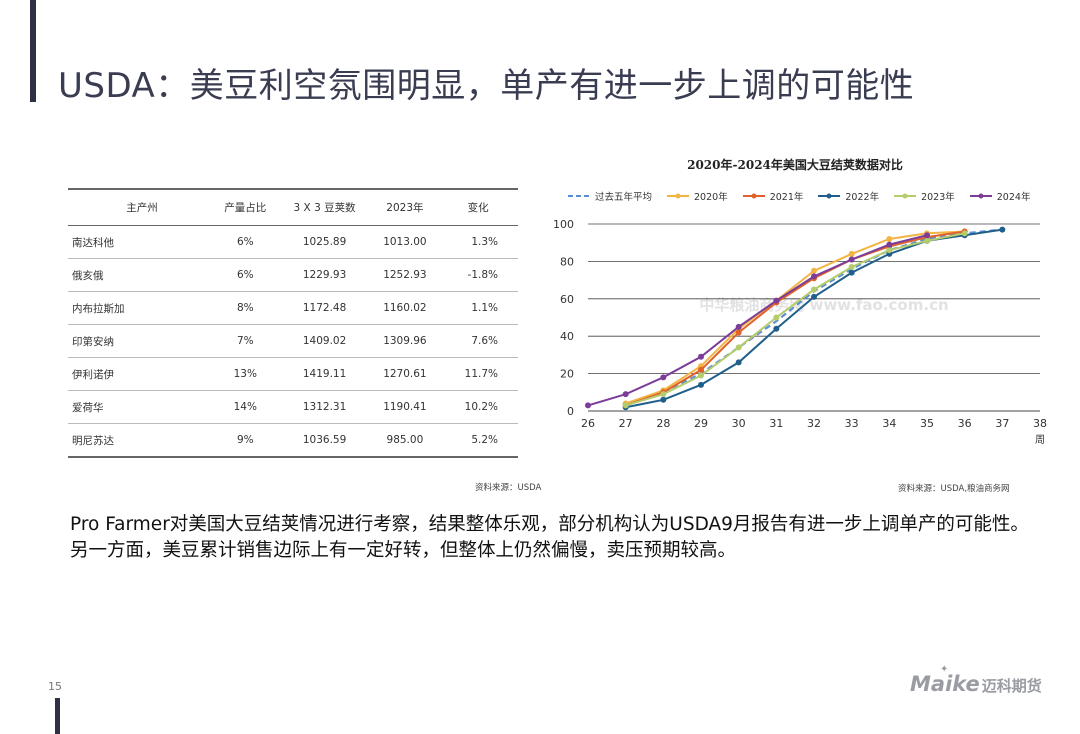 Image resolution: width=1080 pixels, height=734 pixels. Describe the element at coordinates (55, 686) in the screenshot. I see `page-number: 15` at that location.